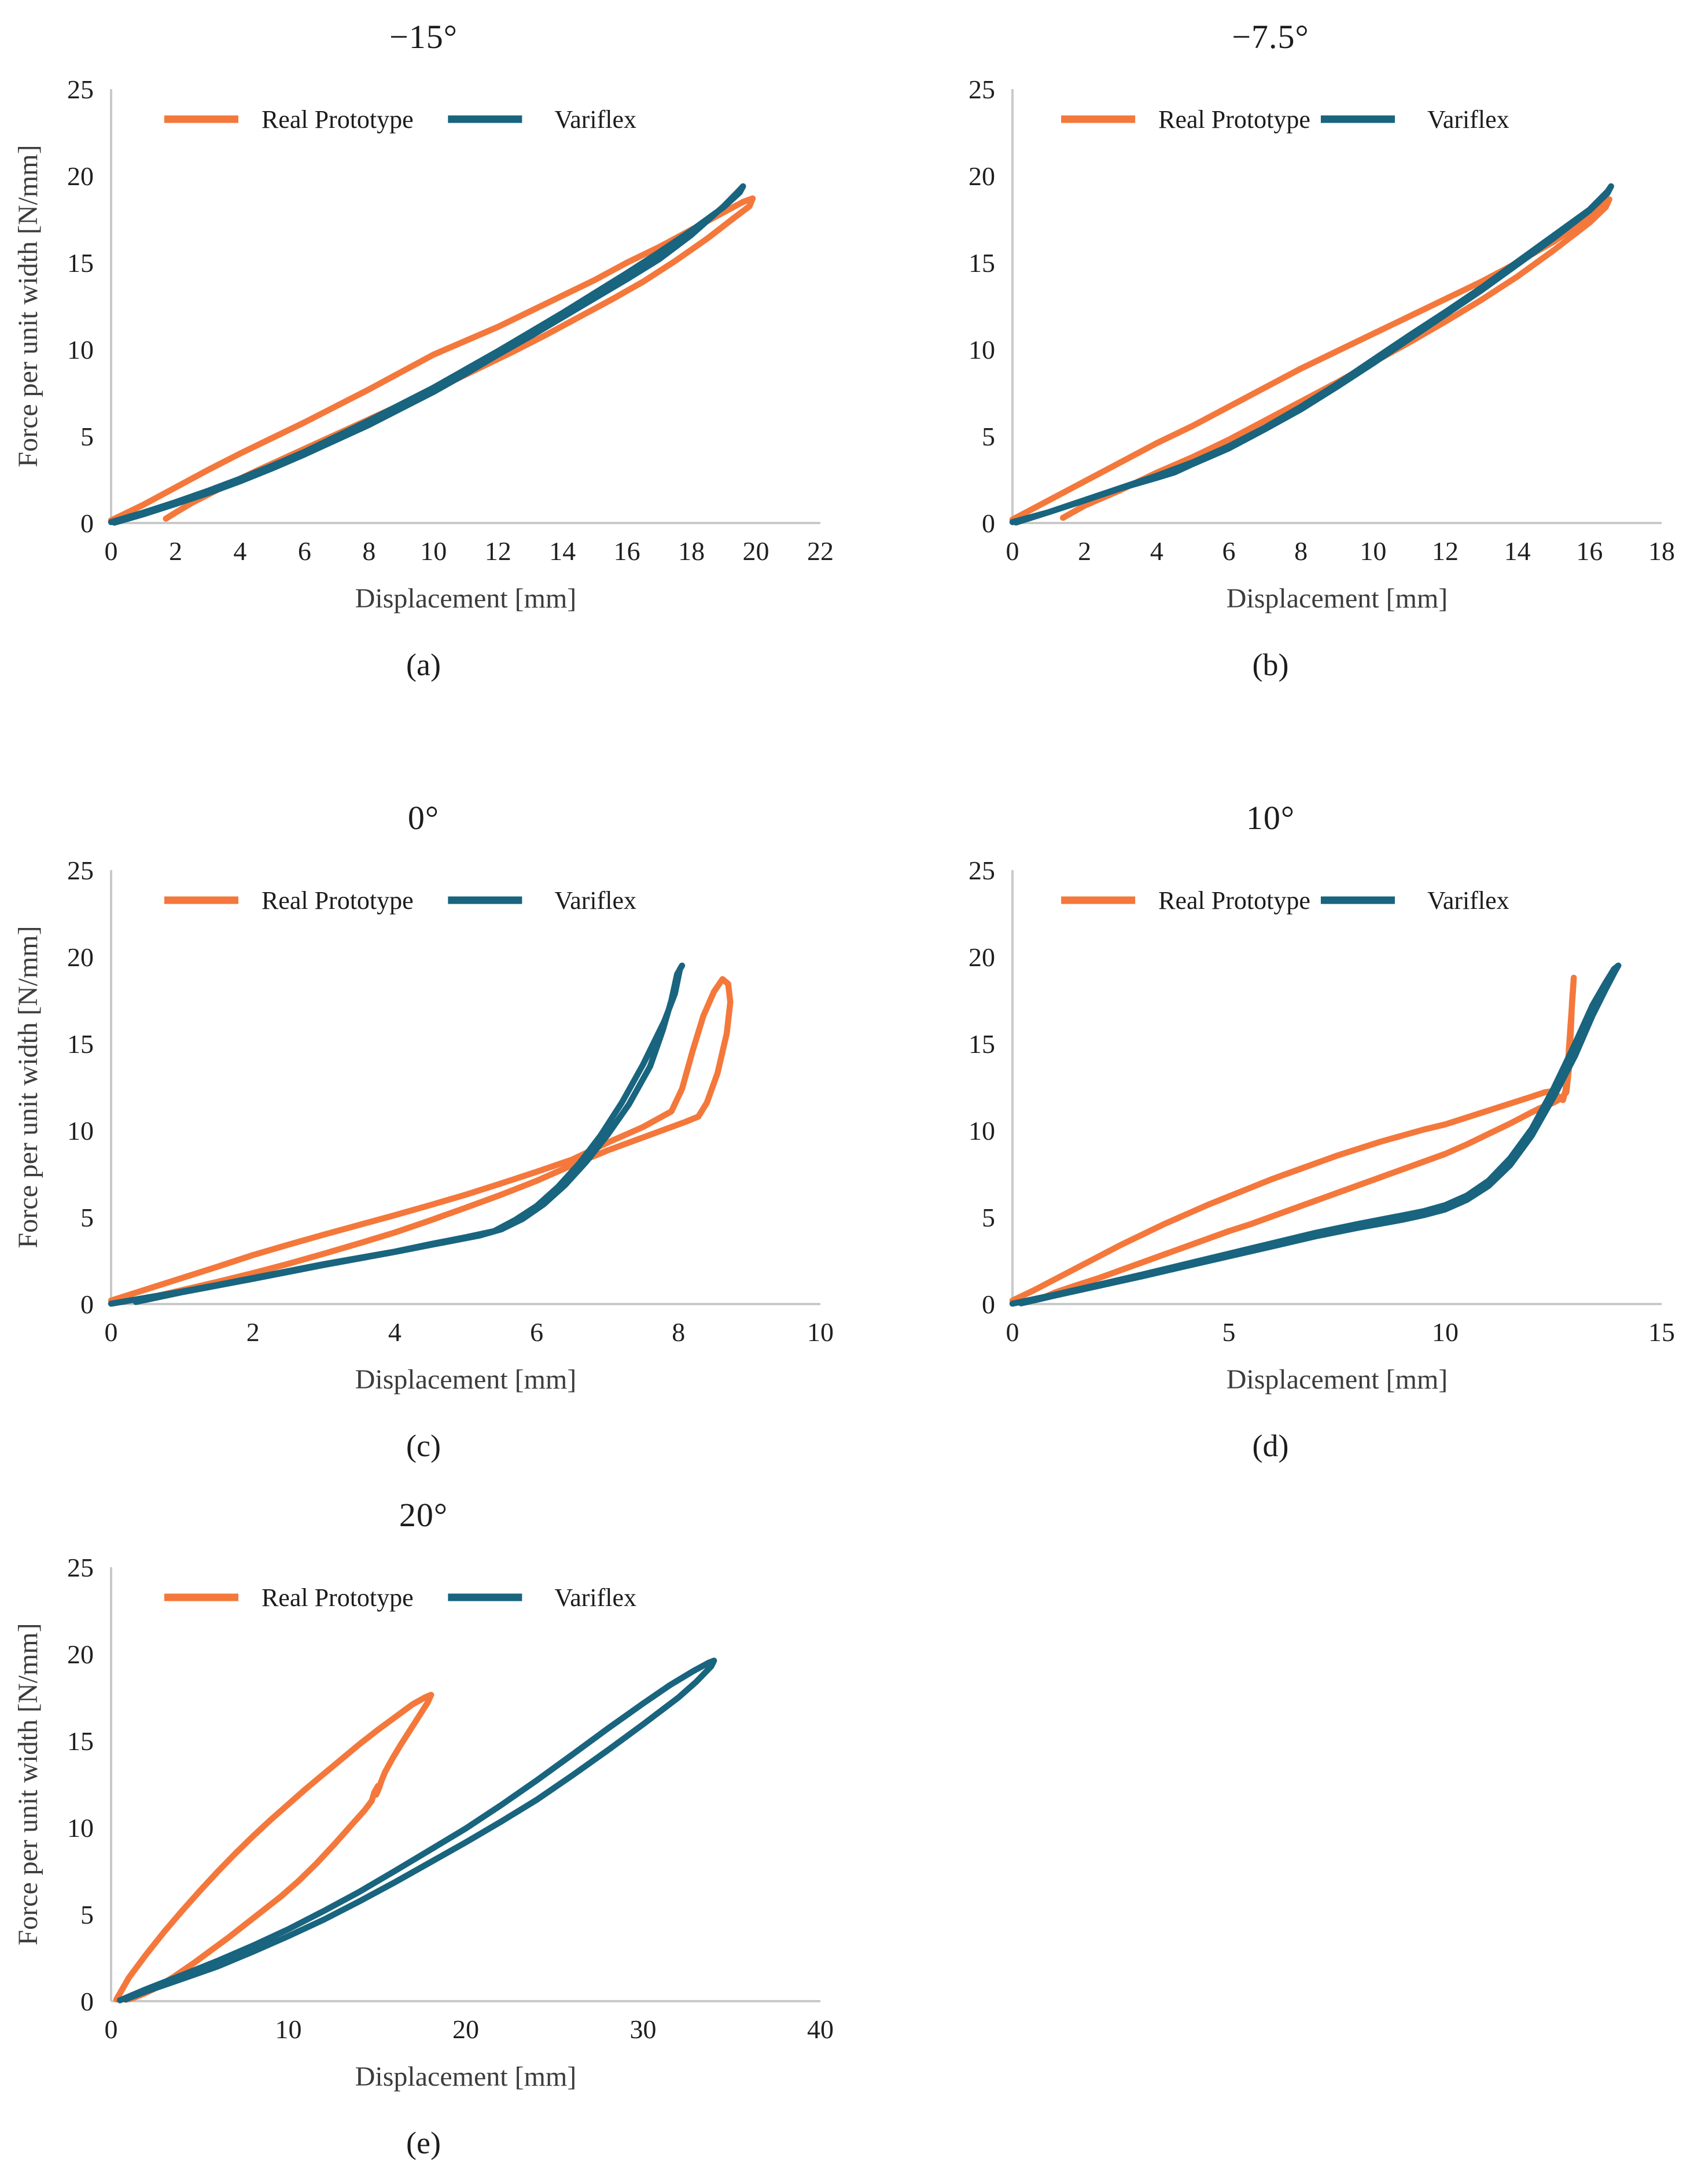 The width and height of the screenshot is (1694, 2184). Describe the element at coordinates (1661, 1332) in the screenshot. I see `x-tick-label: 15` at that location.